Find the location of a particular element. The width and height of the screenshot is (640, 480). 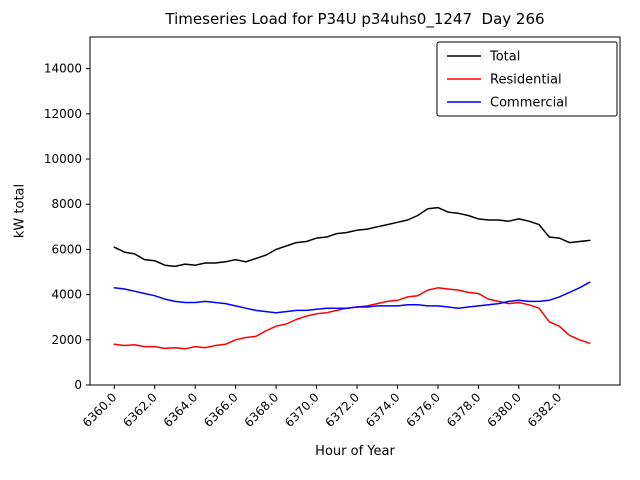

x-tick-label: 6360.0 is located at coordinates (100, 410).